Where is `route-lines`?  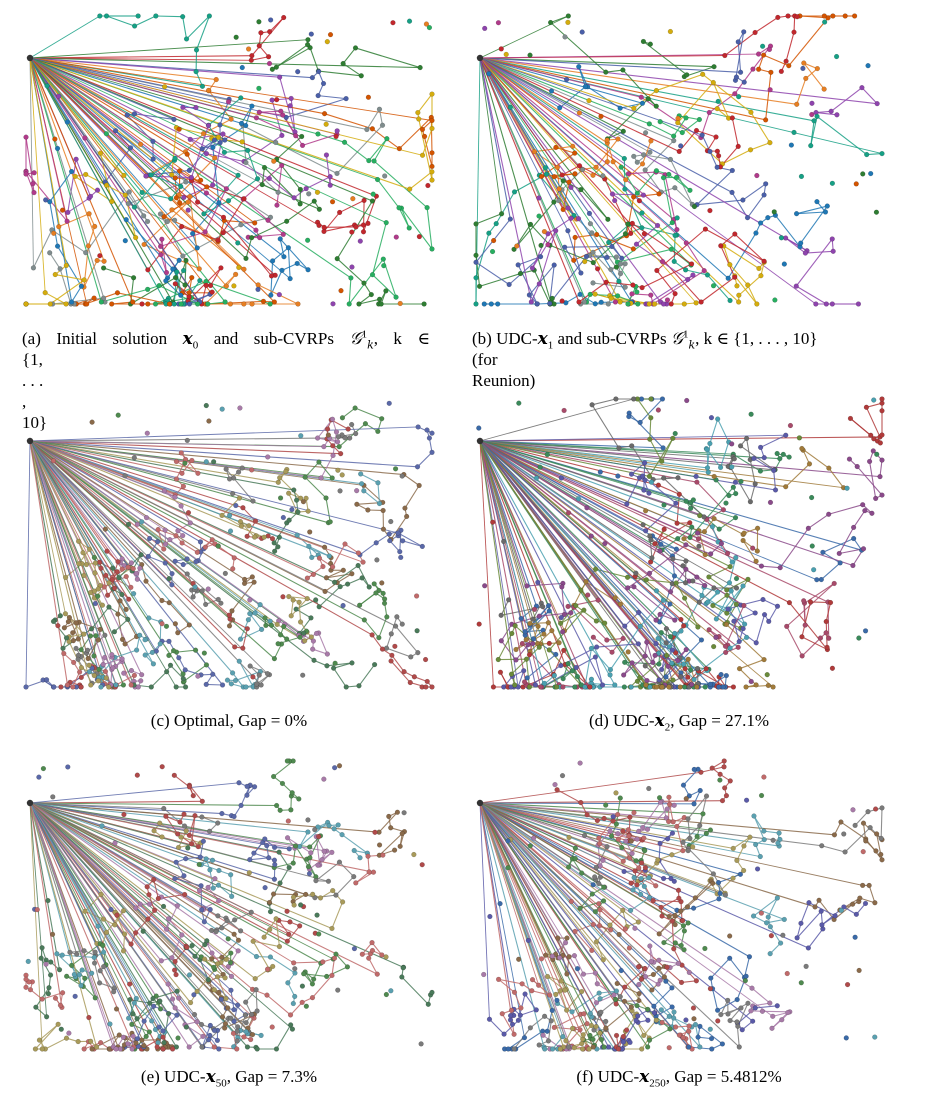
route-lines is located at coordinates (229, 160).